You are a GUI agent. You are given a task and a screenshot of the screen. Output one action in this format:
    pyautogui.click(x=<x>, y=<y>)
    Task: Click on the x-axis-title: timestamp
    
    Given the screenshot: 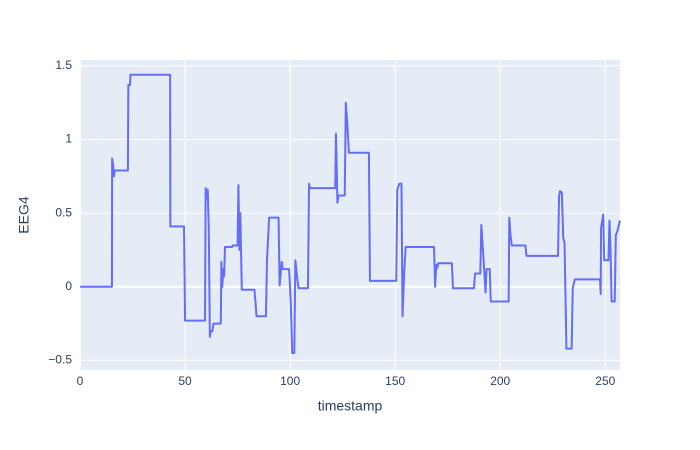 What is the action you would take?
    pyautogui.click(x=350, y=406)
    